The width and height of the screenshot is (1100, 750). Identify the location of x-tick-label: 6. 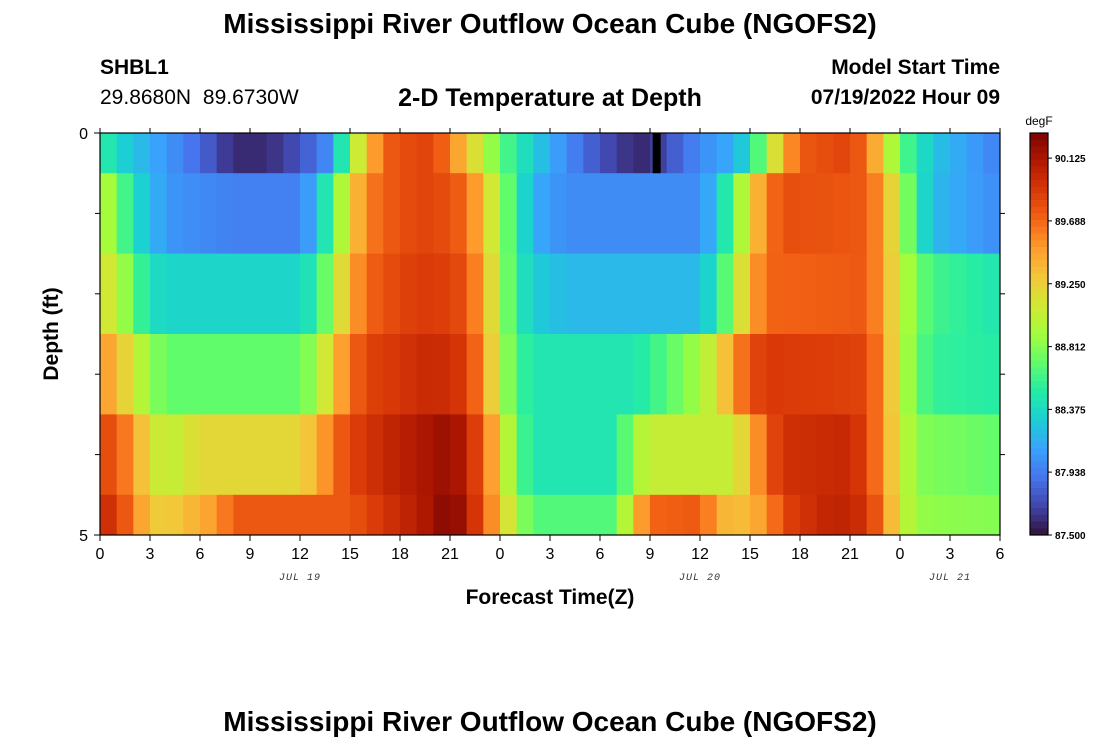
(1000, 554).